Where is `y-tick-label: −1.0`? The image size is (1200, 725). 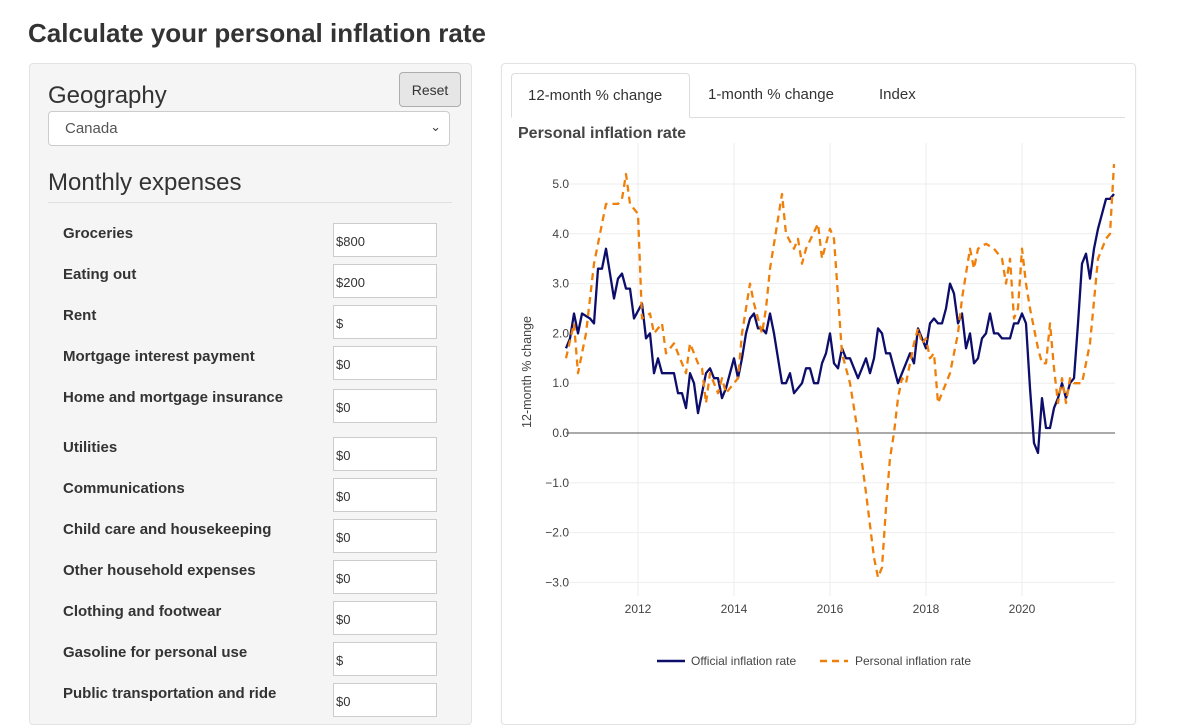 y-tick-label: −1.0 is located at coordinates (557, 483).